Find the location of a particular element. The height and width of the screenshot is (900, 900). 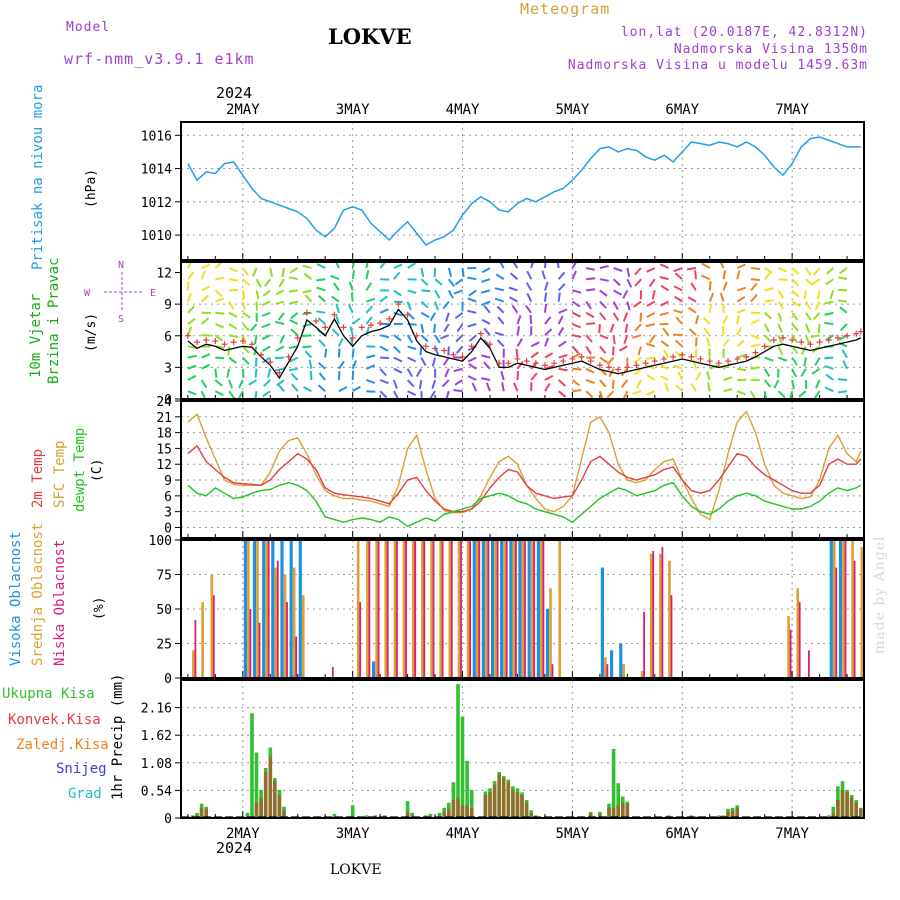

y-tick-label: 1.62 is located at coordinates (156, 736).